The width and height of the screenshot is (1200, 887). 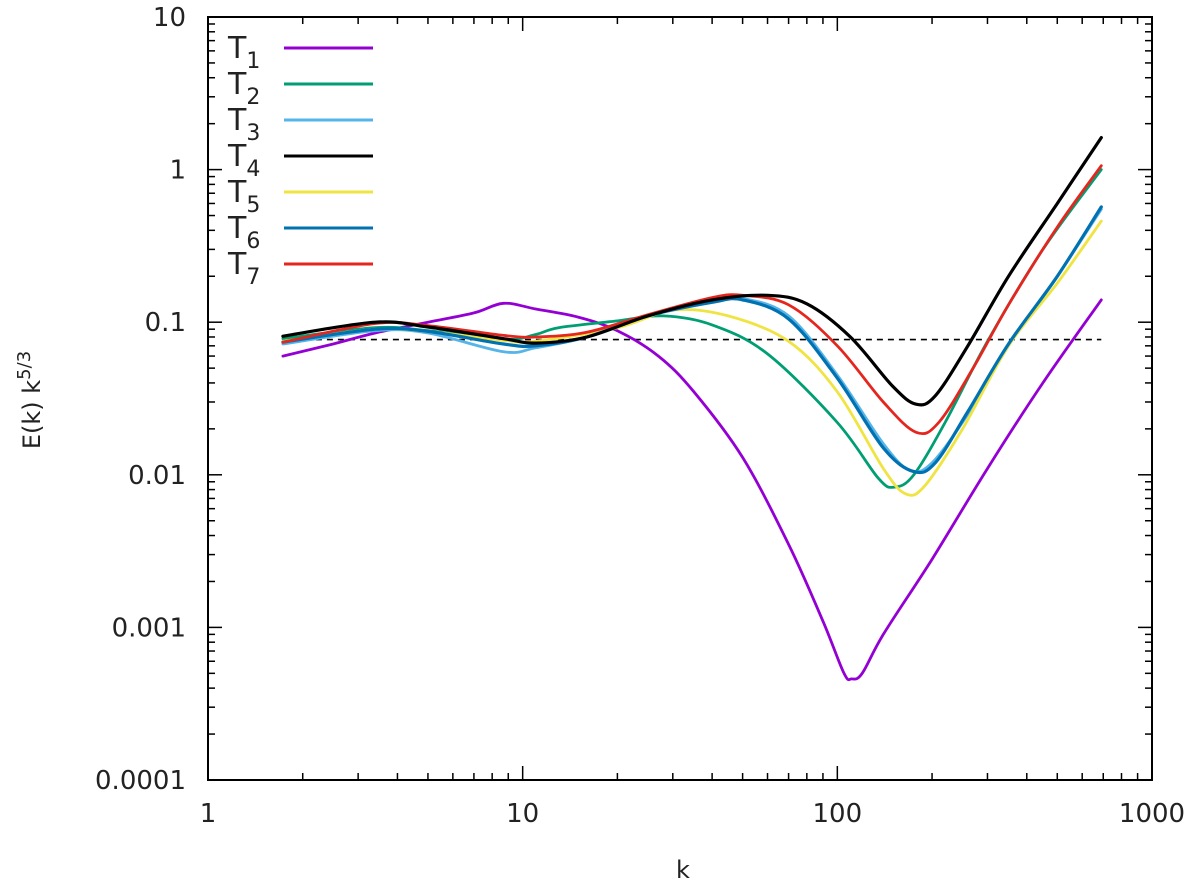 What do you see at coordinates (243, 52) in the screenshot?
I see `legend-label: T1` at bounding box center [243, 52].